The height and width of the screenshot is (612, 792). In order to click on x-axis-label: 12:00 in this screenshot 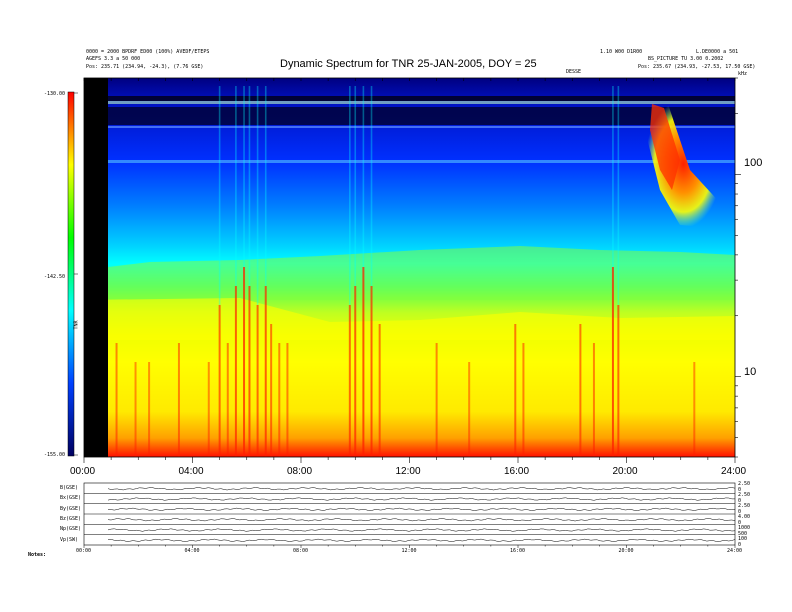, I will do `click(408, 471)`.